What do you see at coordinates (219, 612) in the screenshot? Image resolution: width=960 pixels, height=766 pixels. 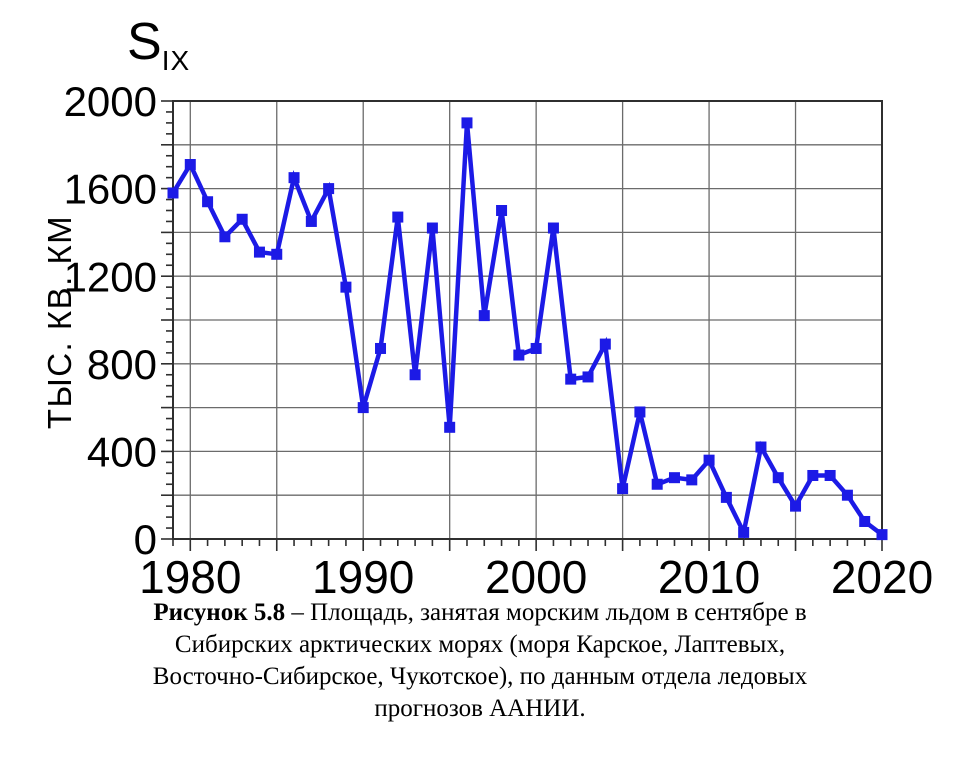 I see `caption-figure-number: Рисунок 5.8` at bounding box center [219, 612].